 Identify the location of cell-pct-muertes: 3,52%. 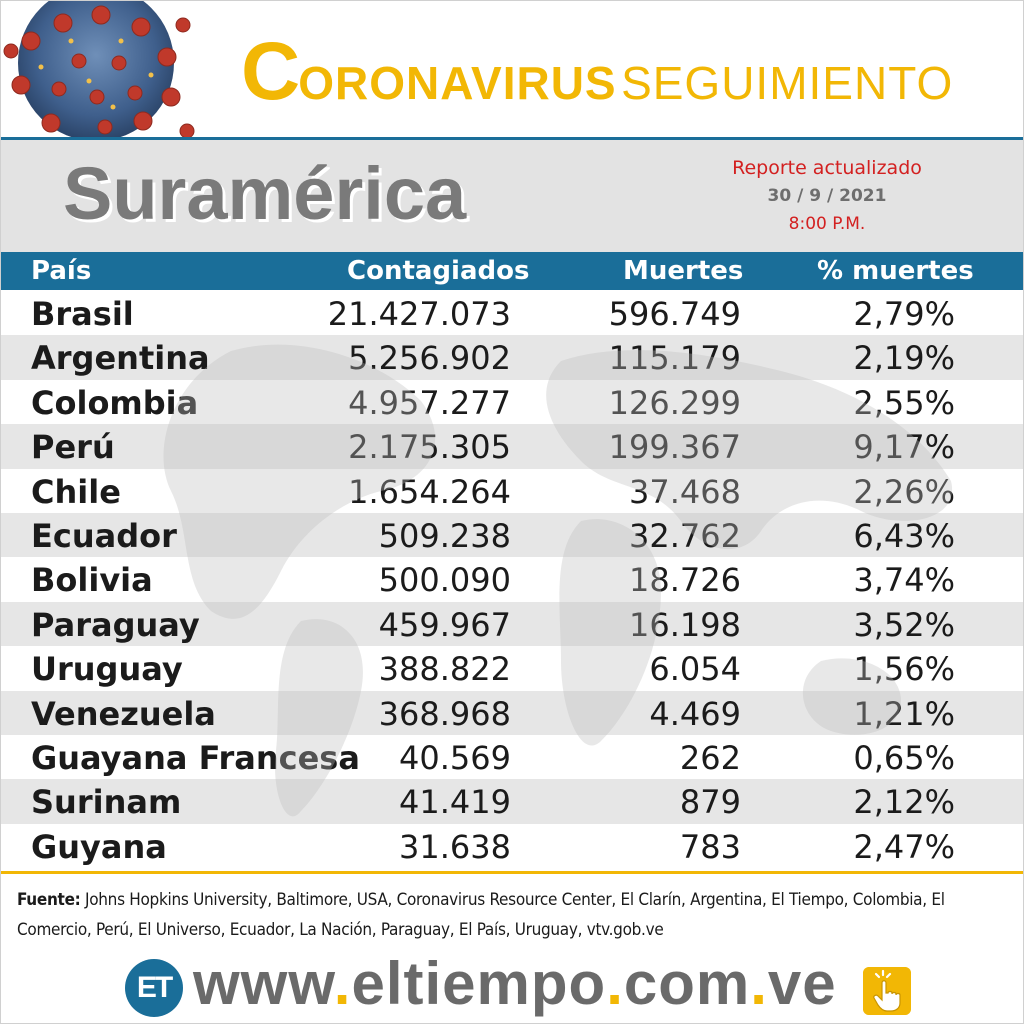
(904, 624).